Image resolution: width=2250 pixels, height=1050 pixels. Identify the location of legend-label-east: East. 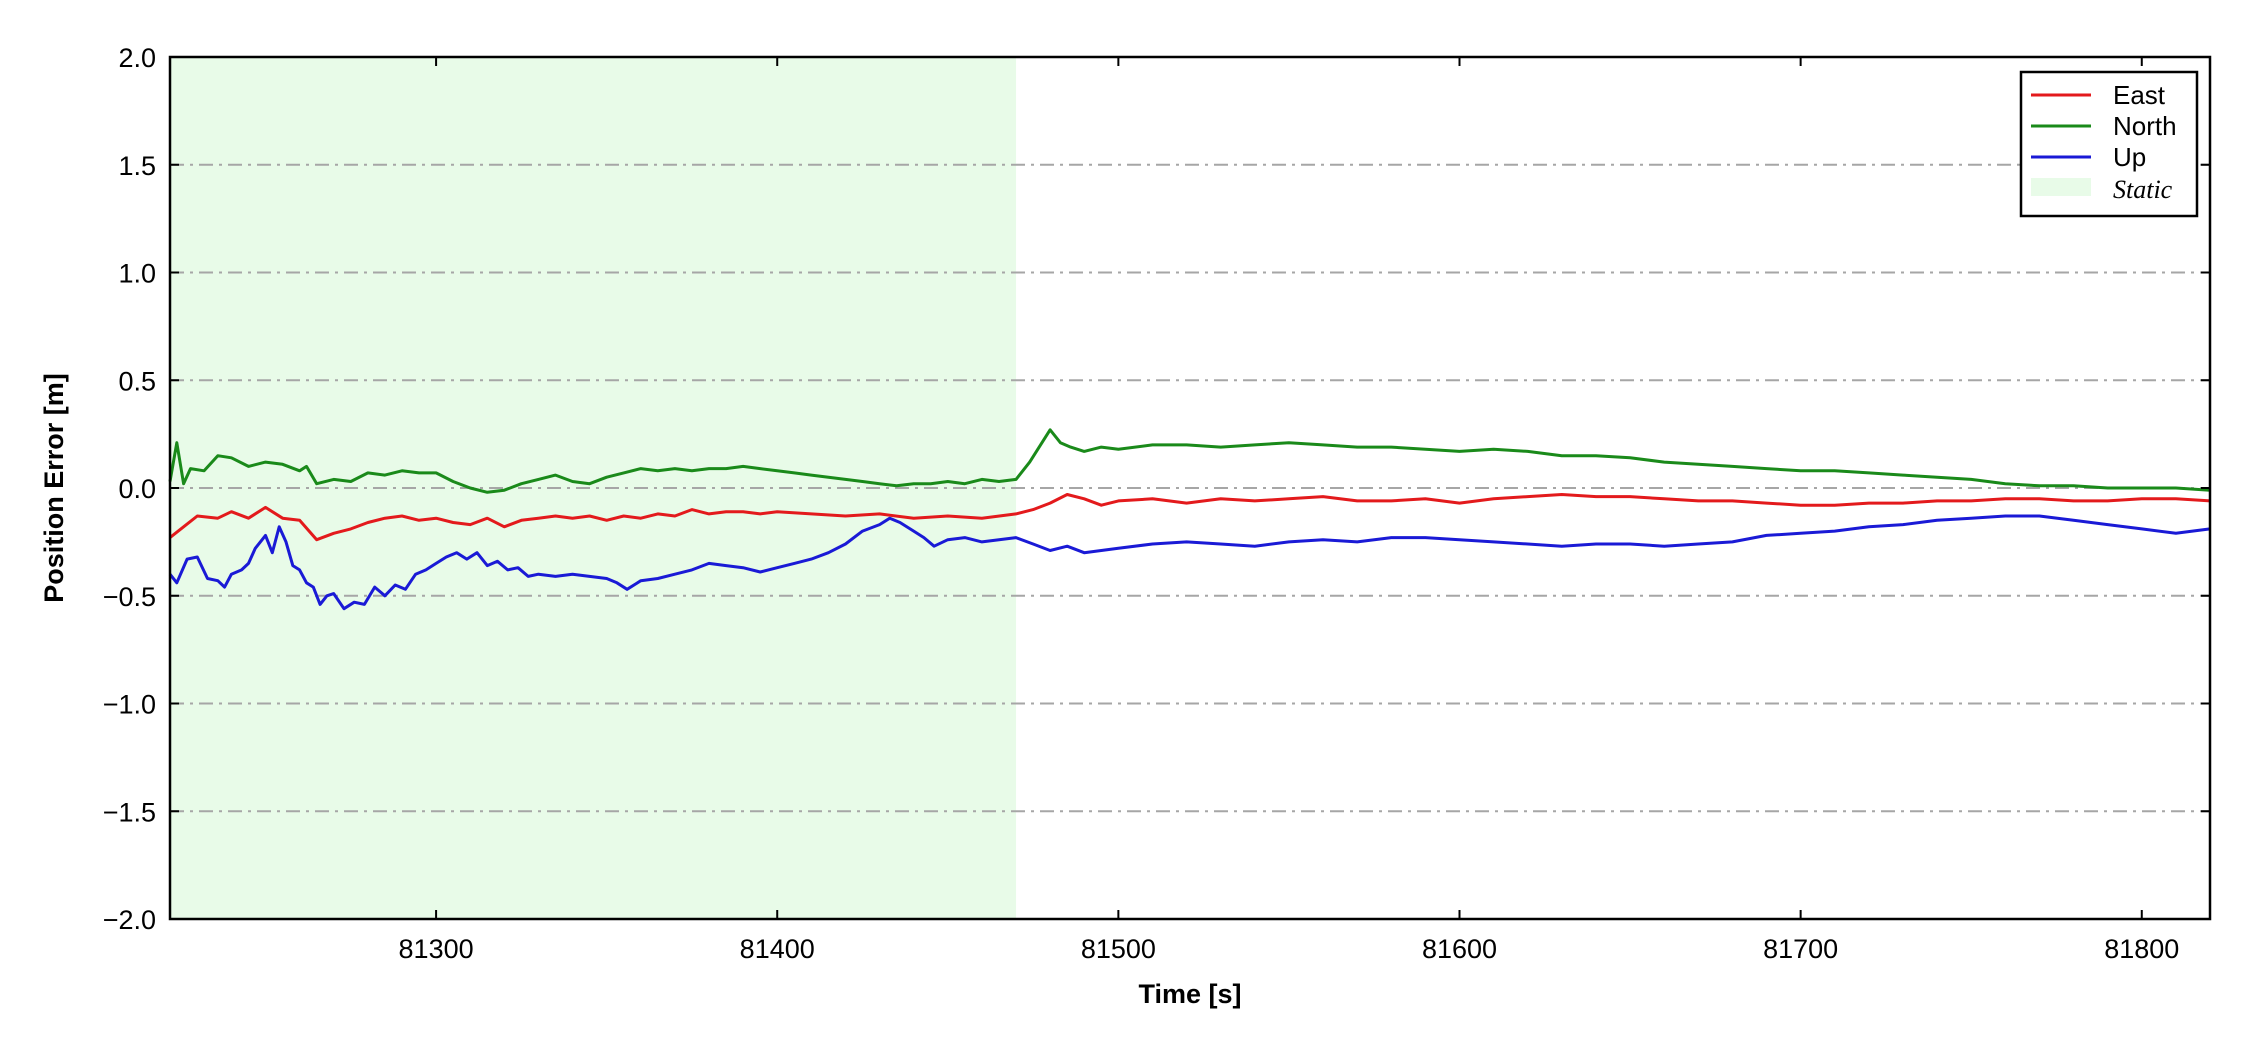
(2139, 95).